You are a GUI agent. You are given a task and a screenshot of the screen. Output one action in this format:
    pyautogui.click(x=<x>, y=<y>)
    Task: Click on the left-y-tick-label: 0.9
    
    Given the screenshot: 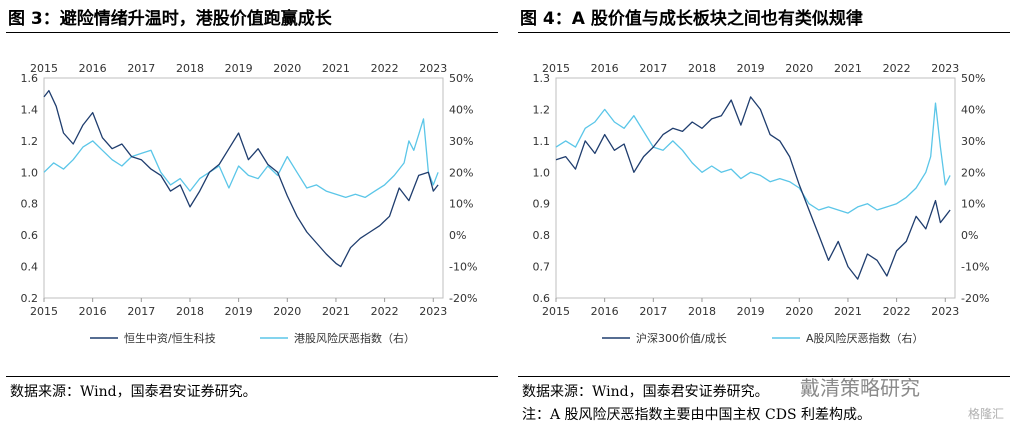 What is the action you would take?
    pyautogui.click(x=542, y=204)
    